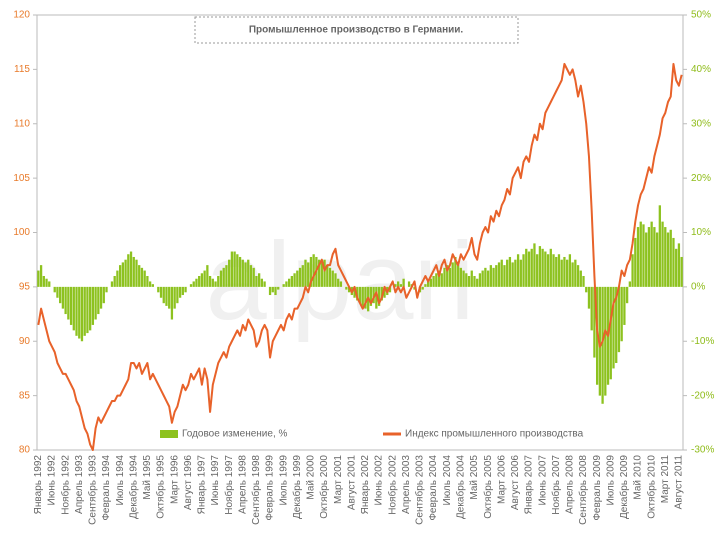 This screenshot has width=720, height=540. What do you see at coordinates (679, 482) in the screenshot?
I see `x-tick-label: Август 2011` at bounding box center [679, 482].